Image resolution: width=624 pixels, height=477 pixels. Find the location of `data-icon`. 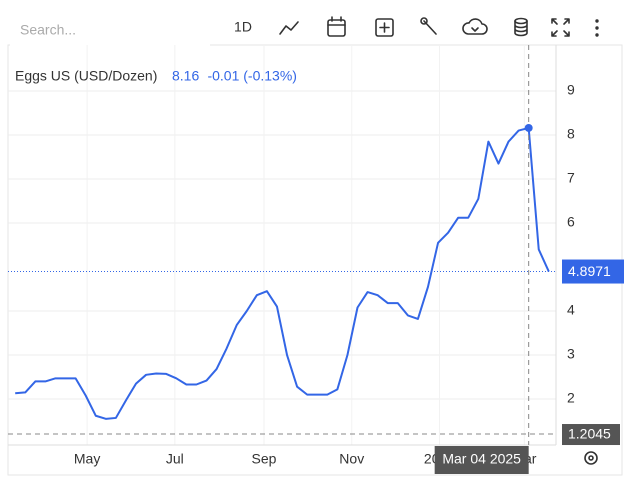

data-icon is located at coordinates (521, 27).